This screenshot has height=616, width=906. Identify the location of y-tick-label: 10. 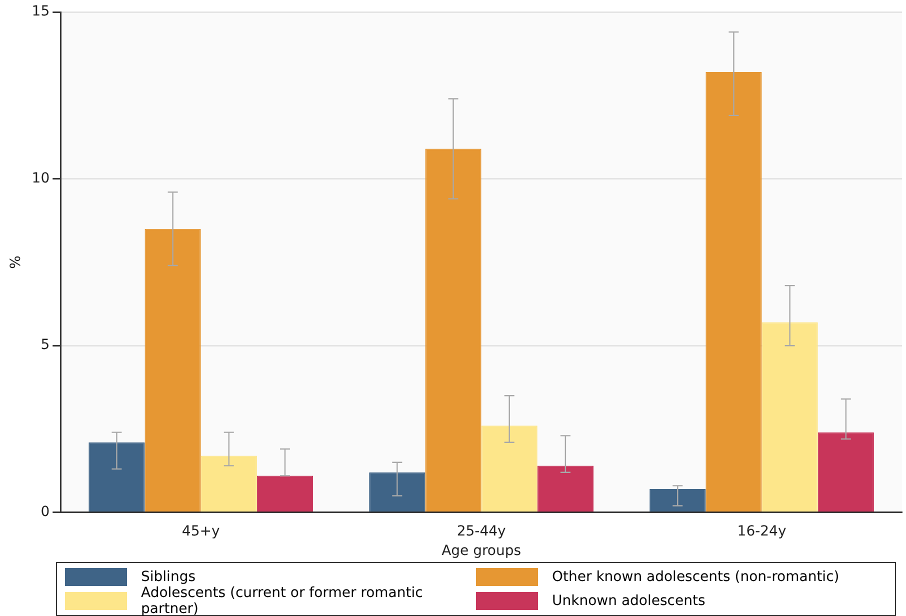
(41, 178).